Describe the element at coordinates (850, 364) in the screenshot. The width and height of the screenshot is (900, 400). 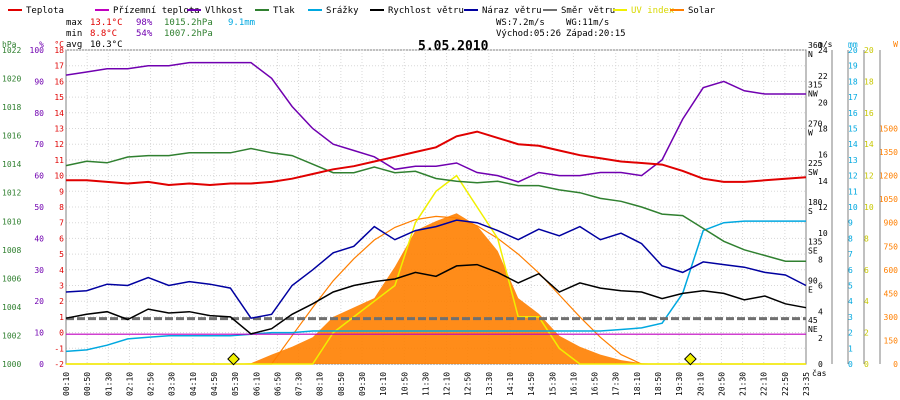
I see `axis-mm-tick: 0` at that location.